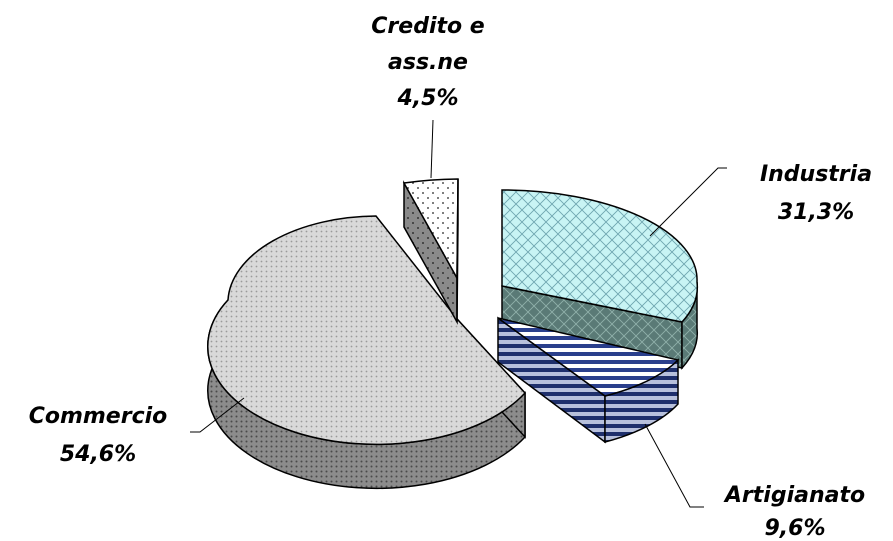 The width and height of the screenshot is (893, 541). Describe the element at coordinates (600, 256) in the screenshot. I see `slice-industria-top` at that location.